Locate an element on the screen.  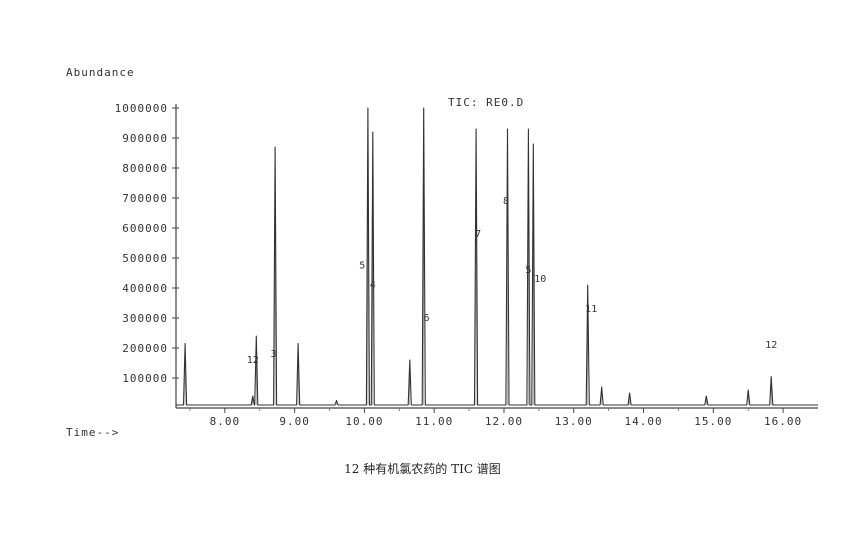
y-tick-label: 700000 is located at coordinates (145, 198).